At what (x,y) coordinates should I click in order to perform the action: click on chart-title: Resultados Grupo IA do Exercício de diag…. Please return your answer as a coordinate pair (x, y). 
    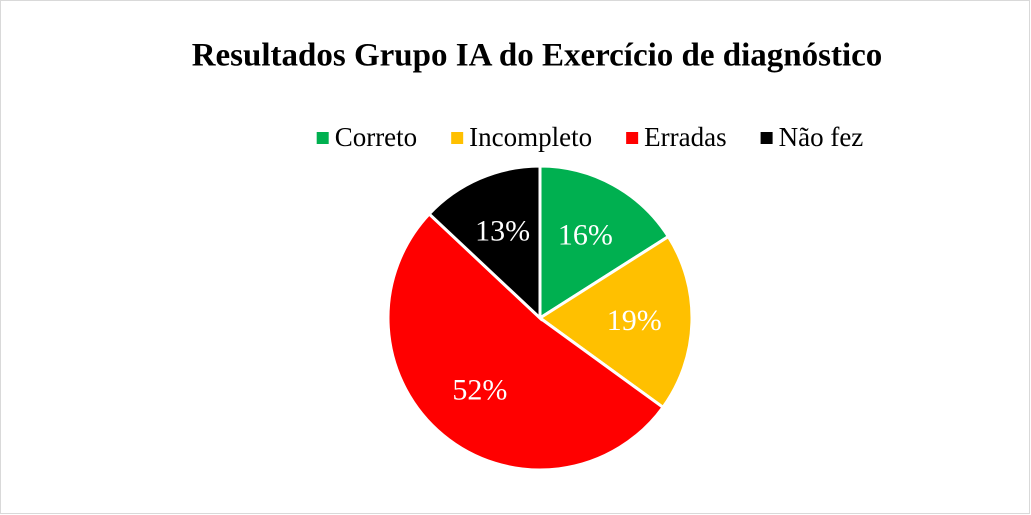
    Looking at the image, I should click on (537, 56).